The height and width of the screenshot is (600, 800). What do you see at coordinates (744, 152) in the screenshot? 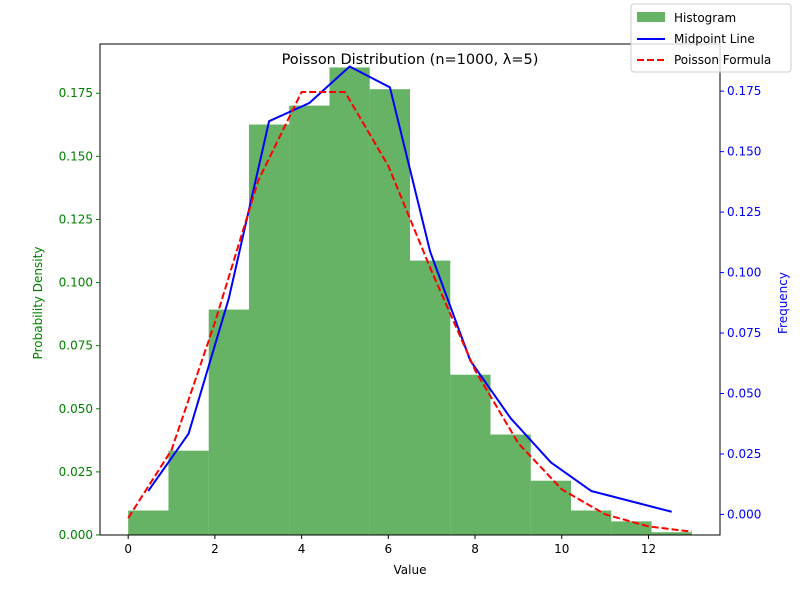
I see `right-y-tick-label: 0.150` at bounding box center [744, 152].